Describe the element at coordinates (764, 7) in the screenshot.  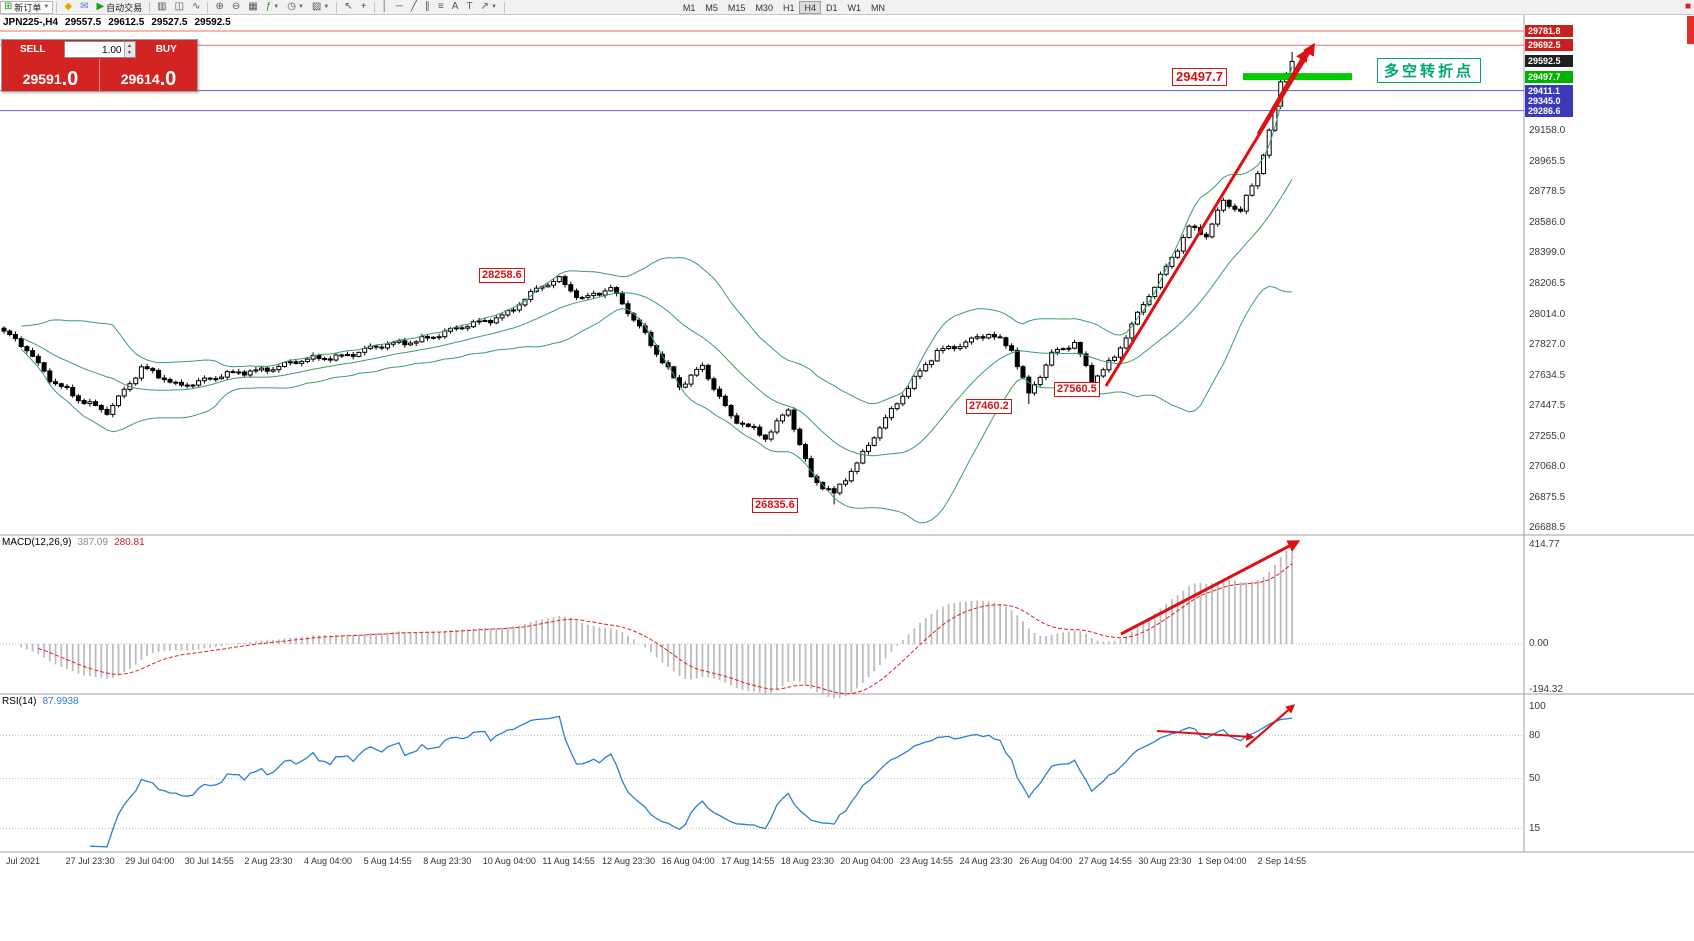
I see `timeframe-M30: M30` at that location.